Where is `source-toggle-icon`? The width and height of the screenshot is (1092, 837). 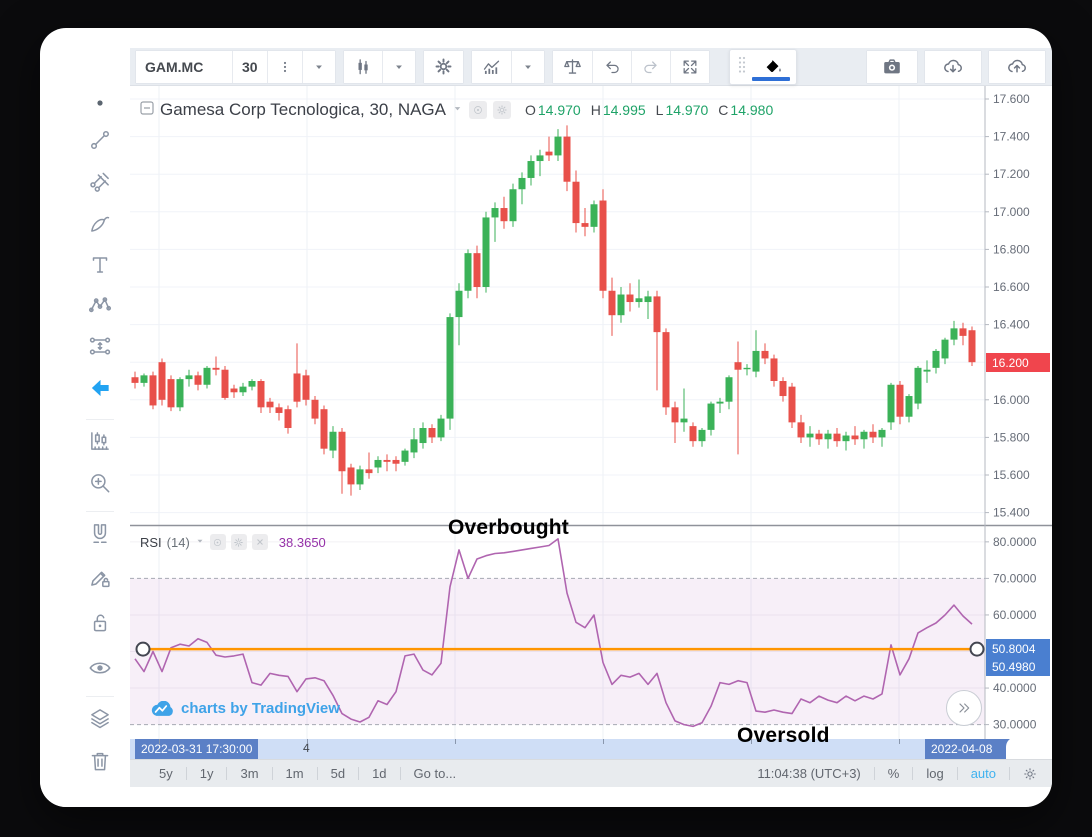
source-toggle-icon is located at coordinates (478, 110).